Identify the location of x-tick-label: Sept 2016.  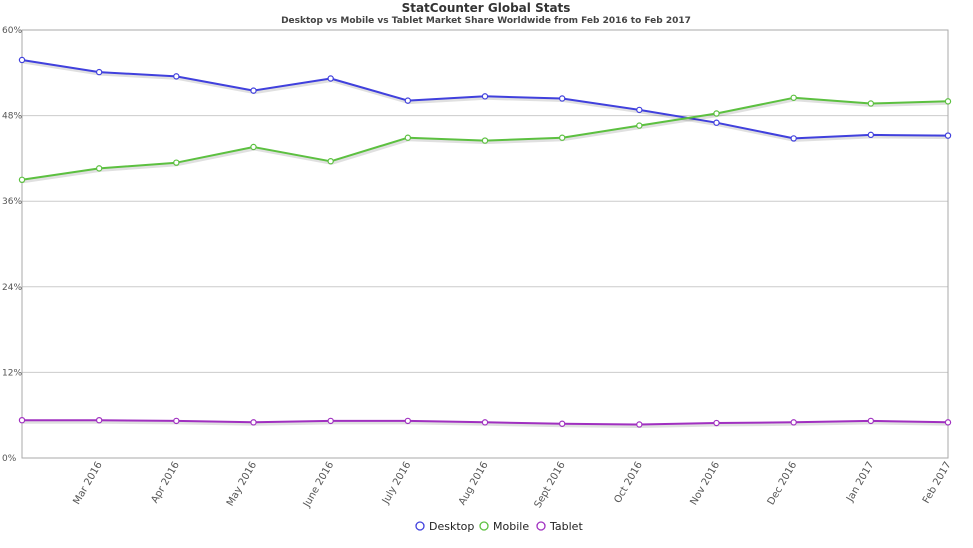
(550, 485).